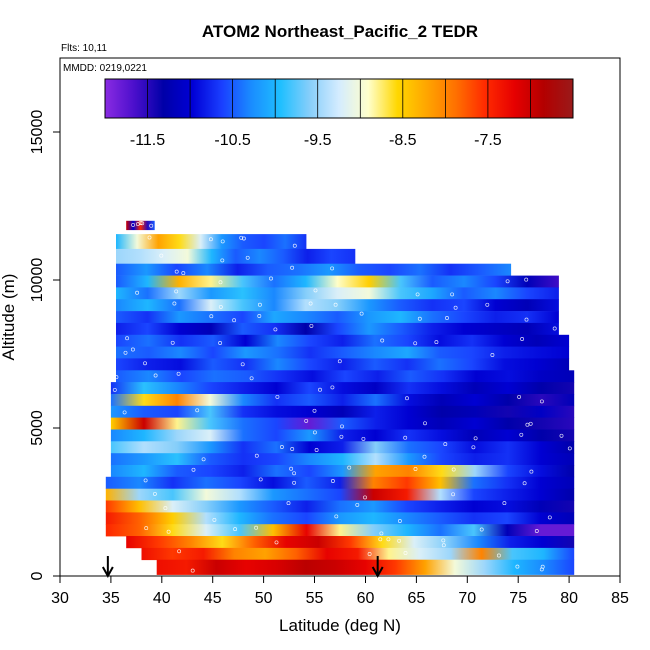 The image size is (650, 650). I want to click on flights-label: Flts: 10,11, so click(84, 48).